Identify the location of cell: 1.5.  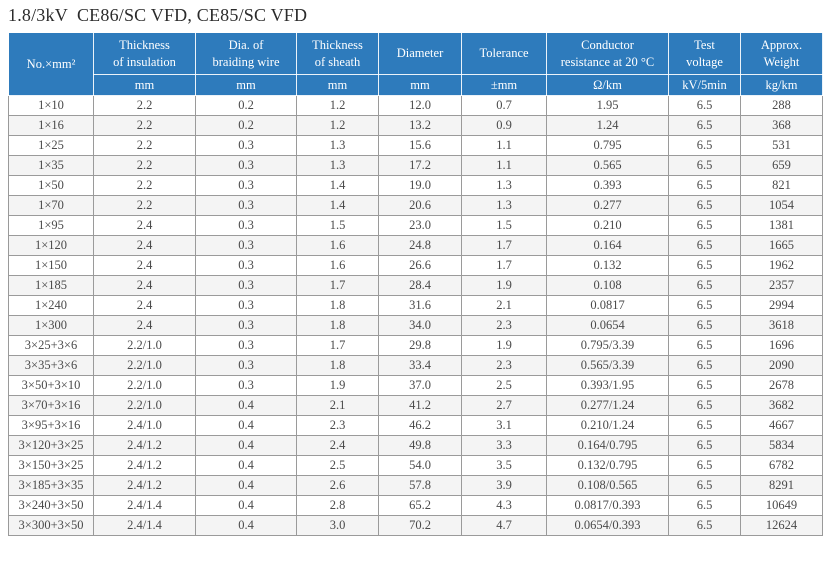
(504, 225).